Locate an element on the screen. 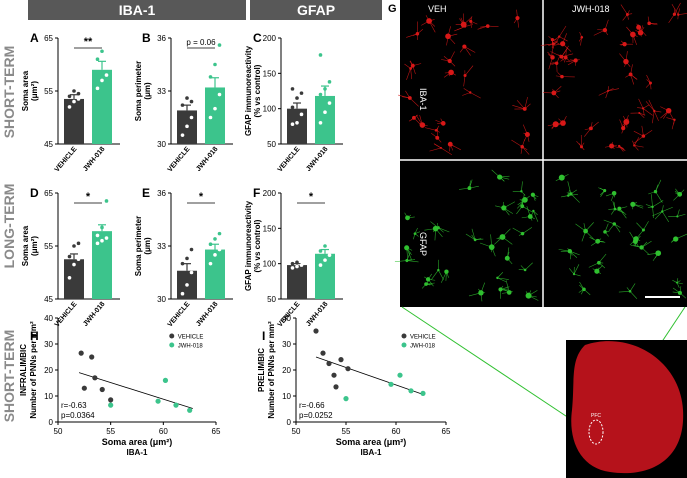 The image size is (687, 478). row-label-long-term: LONG-TERM is located at coordinates (9, 226).